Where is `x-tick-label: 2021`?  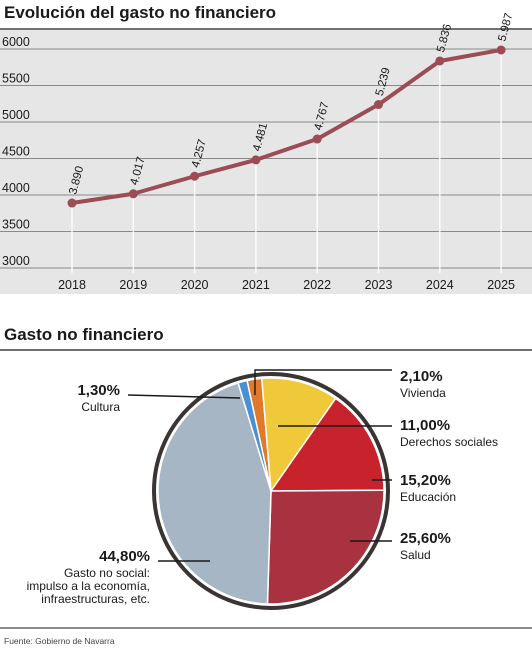 x-tick-label: 2021 is located at coordinates (256, 285).